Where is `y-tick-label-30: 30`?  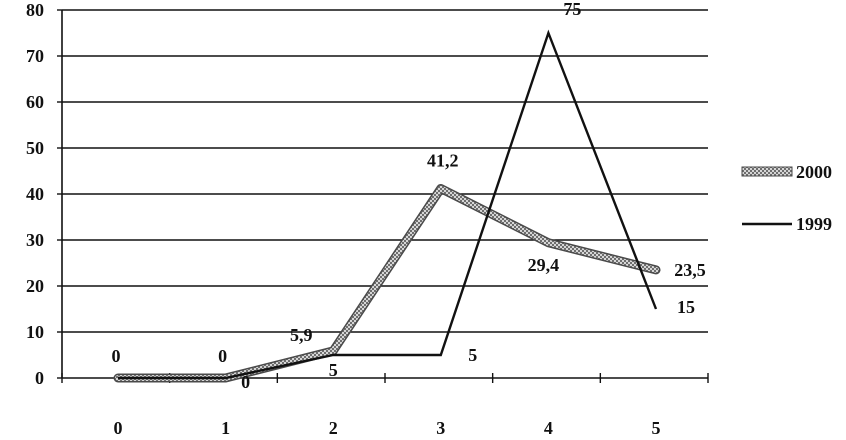 y-tick-label-30: 30 is located at coordinates (35, 240).